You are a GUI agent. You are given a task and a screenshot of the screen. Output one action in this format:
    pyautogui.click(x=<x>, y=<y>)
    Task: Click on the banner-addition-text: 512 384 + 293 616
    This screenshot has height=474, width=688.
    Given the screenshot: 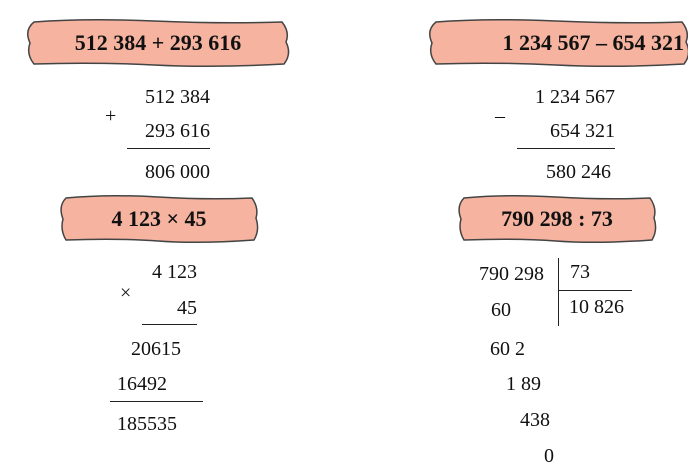 What is the action you would take?
    pyautogui.click(x=158, y=42)
    